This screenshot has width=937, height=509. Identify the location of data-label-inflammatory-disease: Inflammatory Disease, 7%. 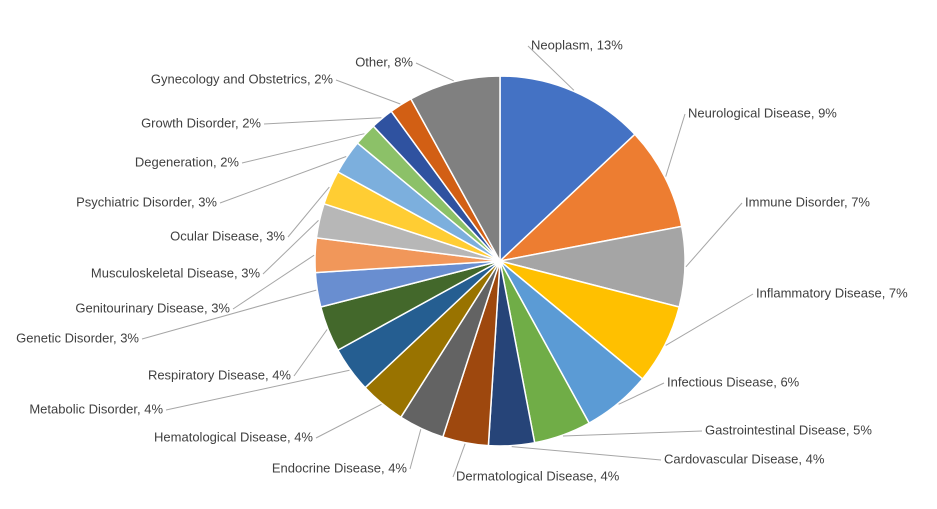
(832, 292).